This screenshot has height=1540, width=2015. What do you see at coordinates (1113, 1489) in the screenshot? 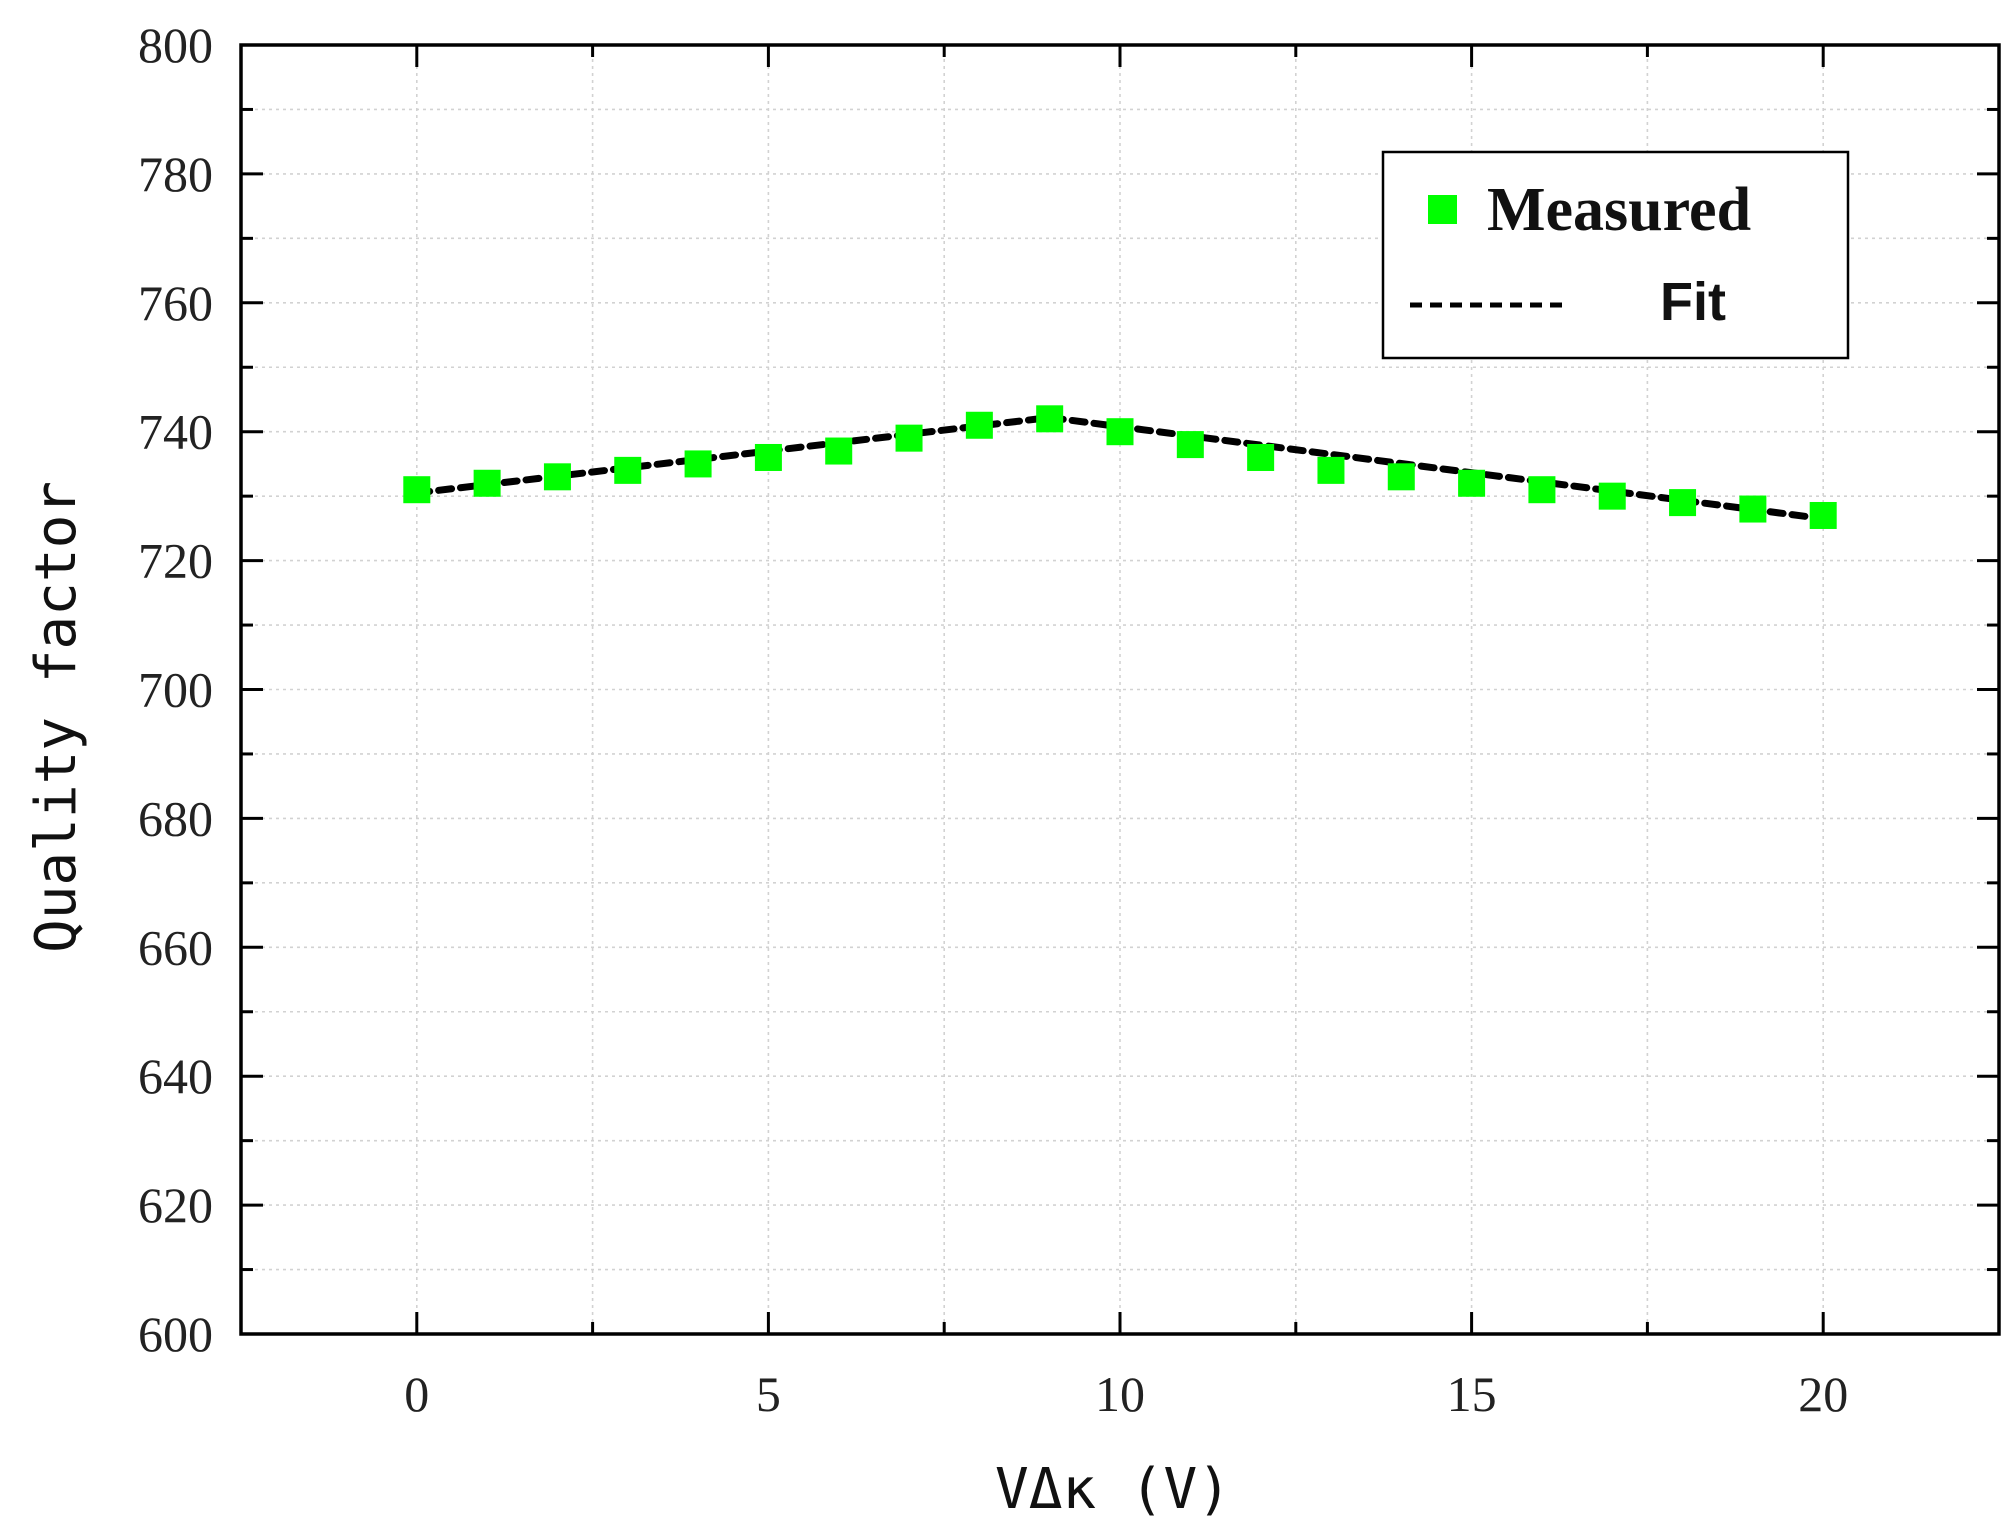
I see `x-axis-title: VΔκ (V)` at bounding box center [1113, 1489].